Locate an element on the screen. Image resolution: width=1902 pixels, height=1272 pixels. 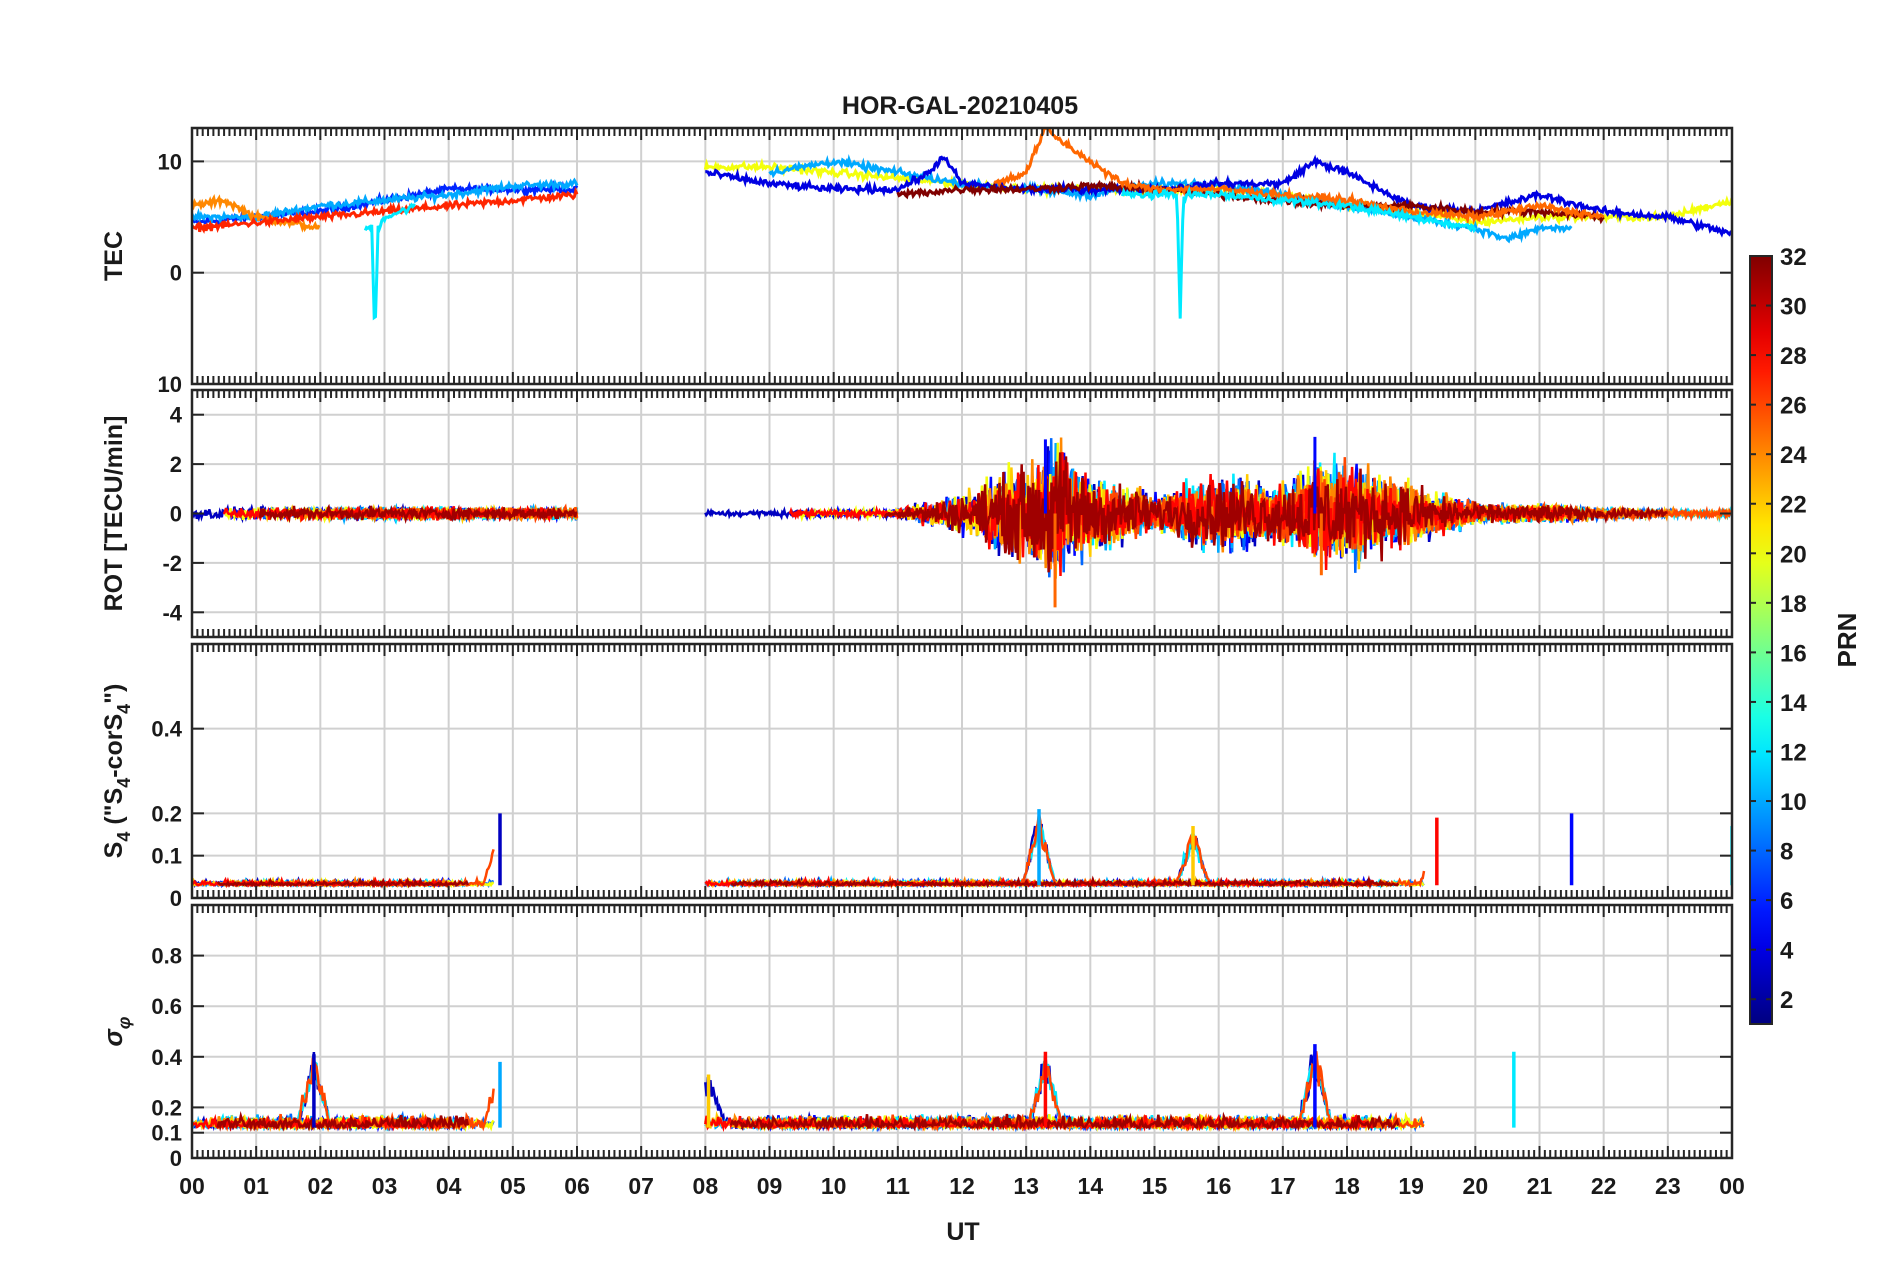
x-tick-label: 13 is located at coordinates (1026, 1186).